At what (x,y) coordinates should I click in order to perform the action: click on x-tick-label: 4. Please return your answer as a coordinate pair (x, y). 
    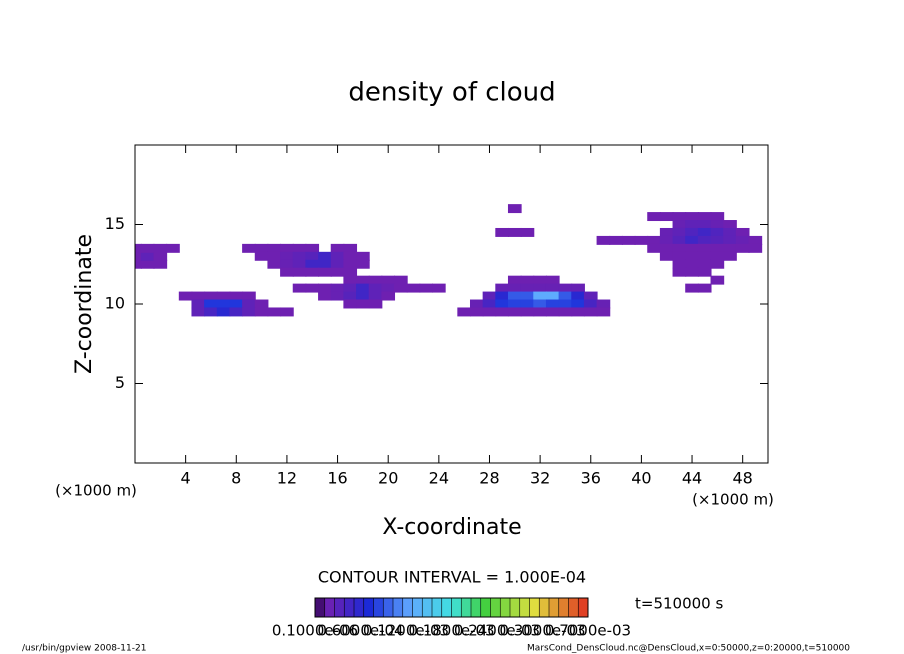
    Looking at the image, I should click on (186, 478).